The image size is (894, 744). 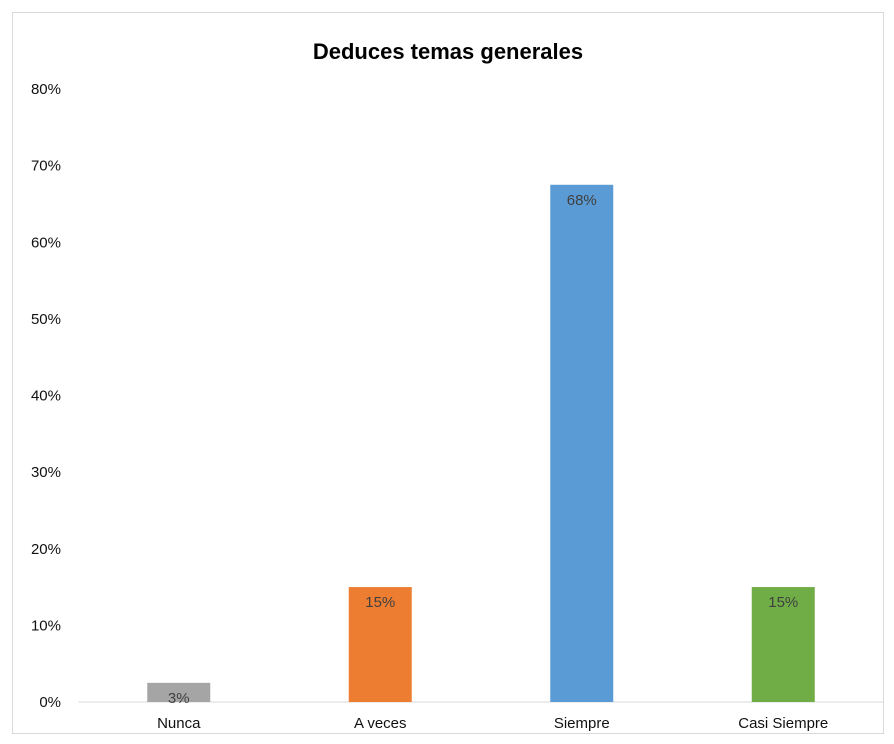 I want to click on x-tick-label: Nunca, so click(x=179, y=723).